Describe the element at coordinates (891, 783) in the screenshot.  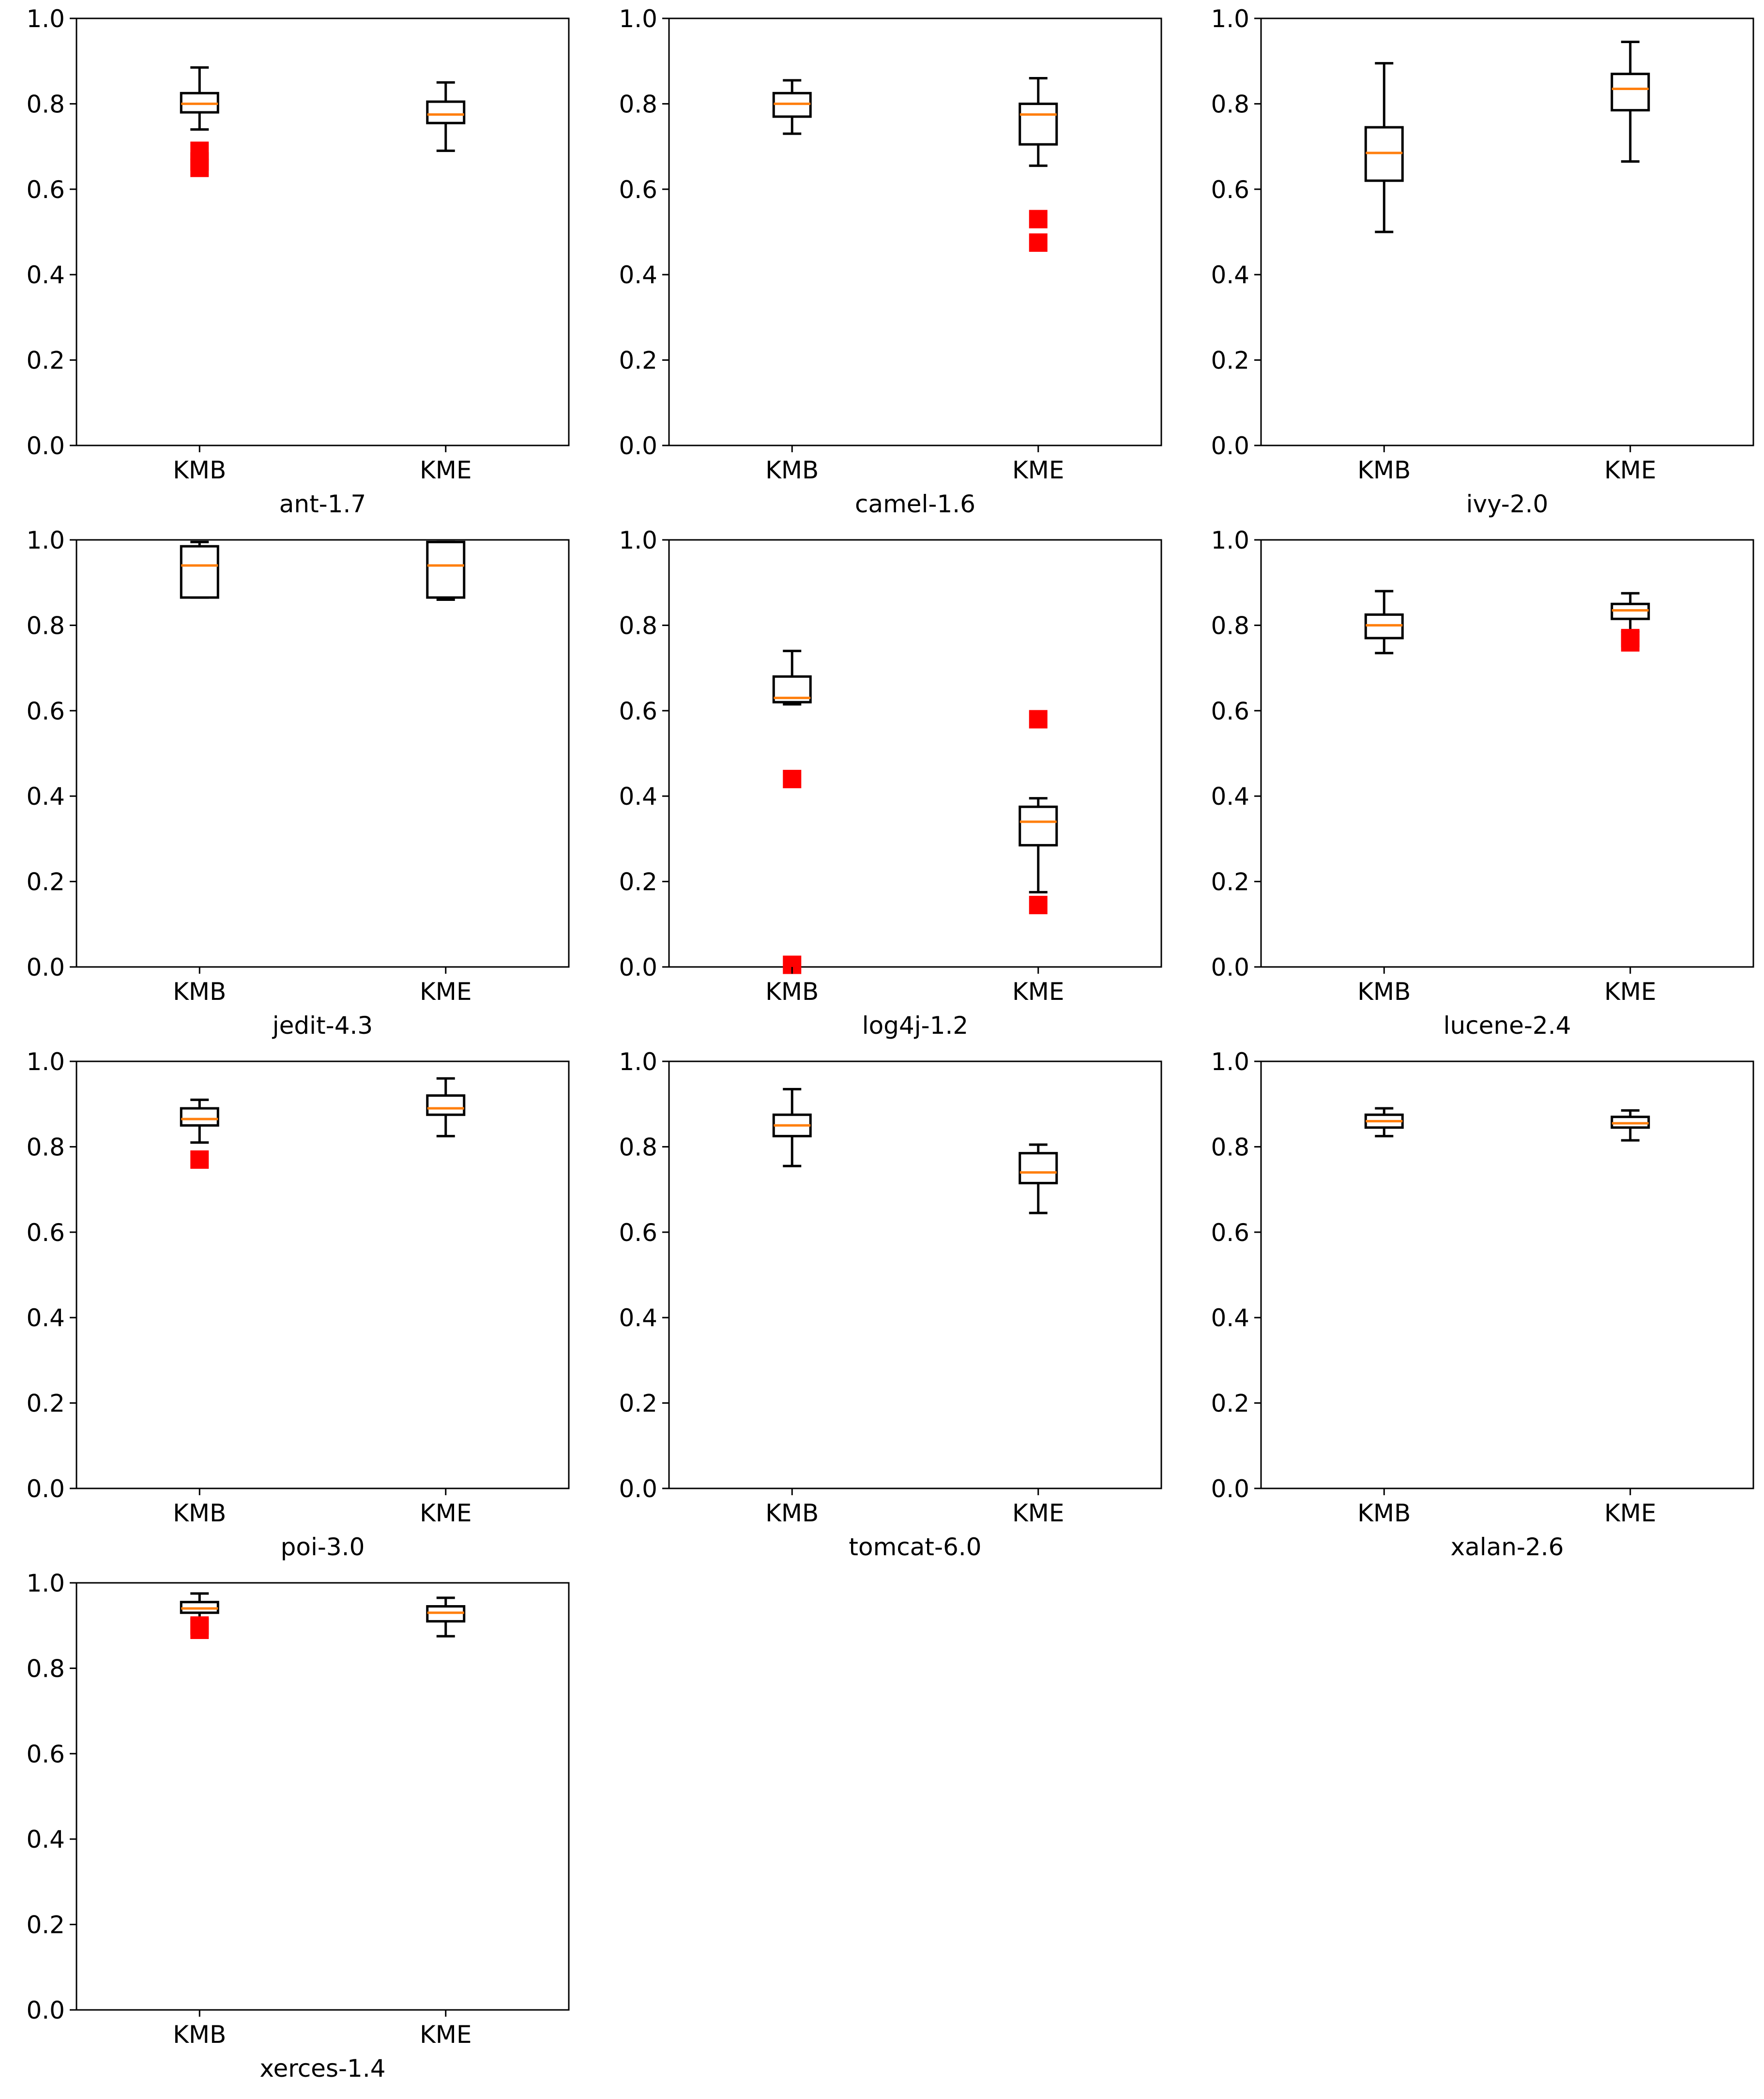
I see `panel-log4j-1-2: 0.0 0.2 0.4 0.6 0.8 1.0 KMB KME log4j-1.2` at that location.